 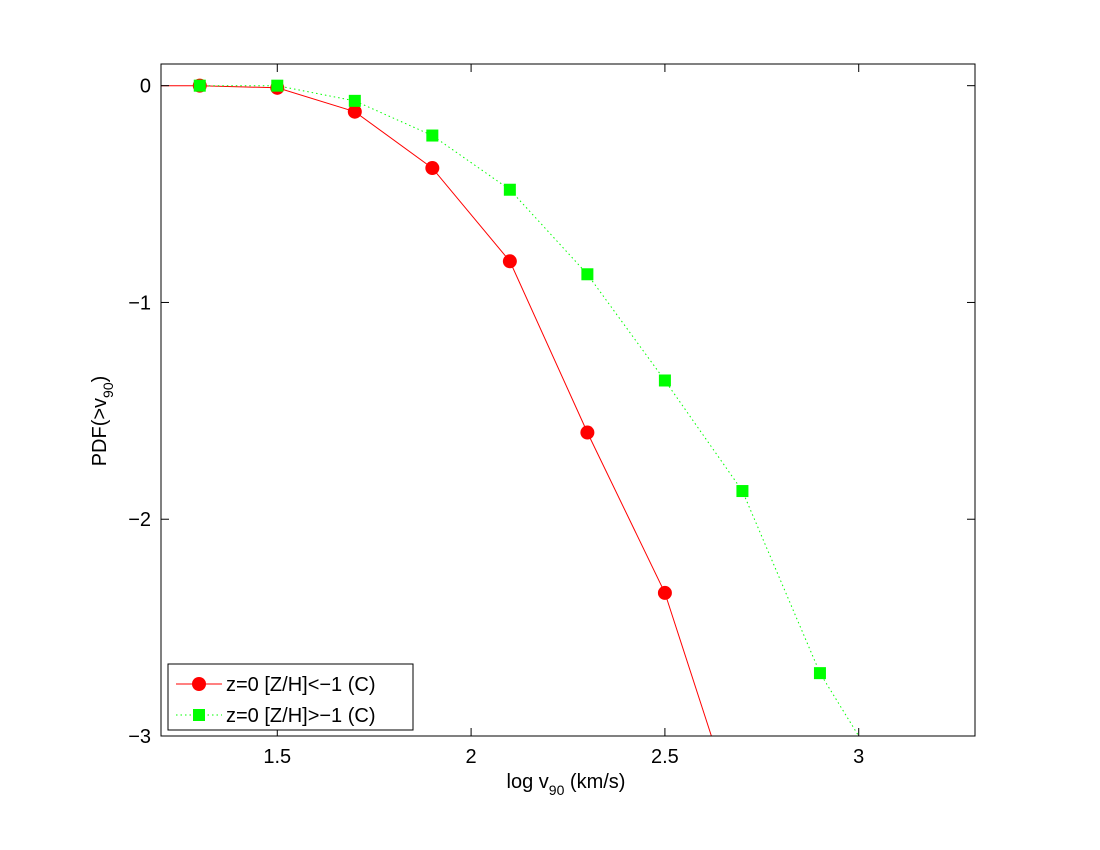 I want to click on y-axis-label: PDF(>v90), so click(x=102, y=421).